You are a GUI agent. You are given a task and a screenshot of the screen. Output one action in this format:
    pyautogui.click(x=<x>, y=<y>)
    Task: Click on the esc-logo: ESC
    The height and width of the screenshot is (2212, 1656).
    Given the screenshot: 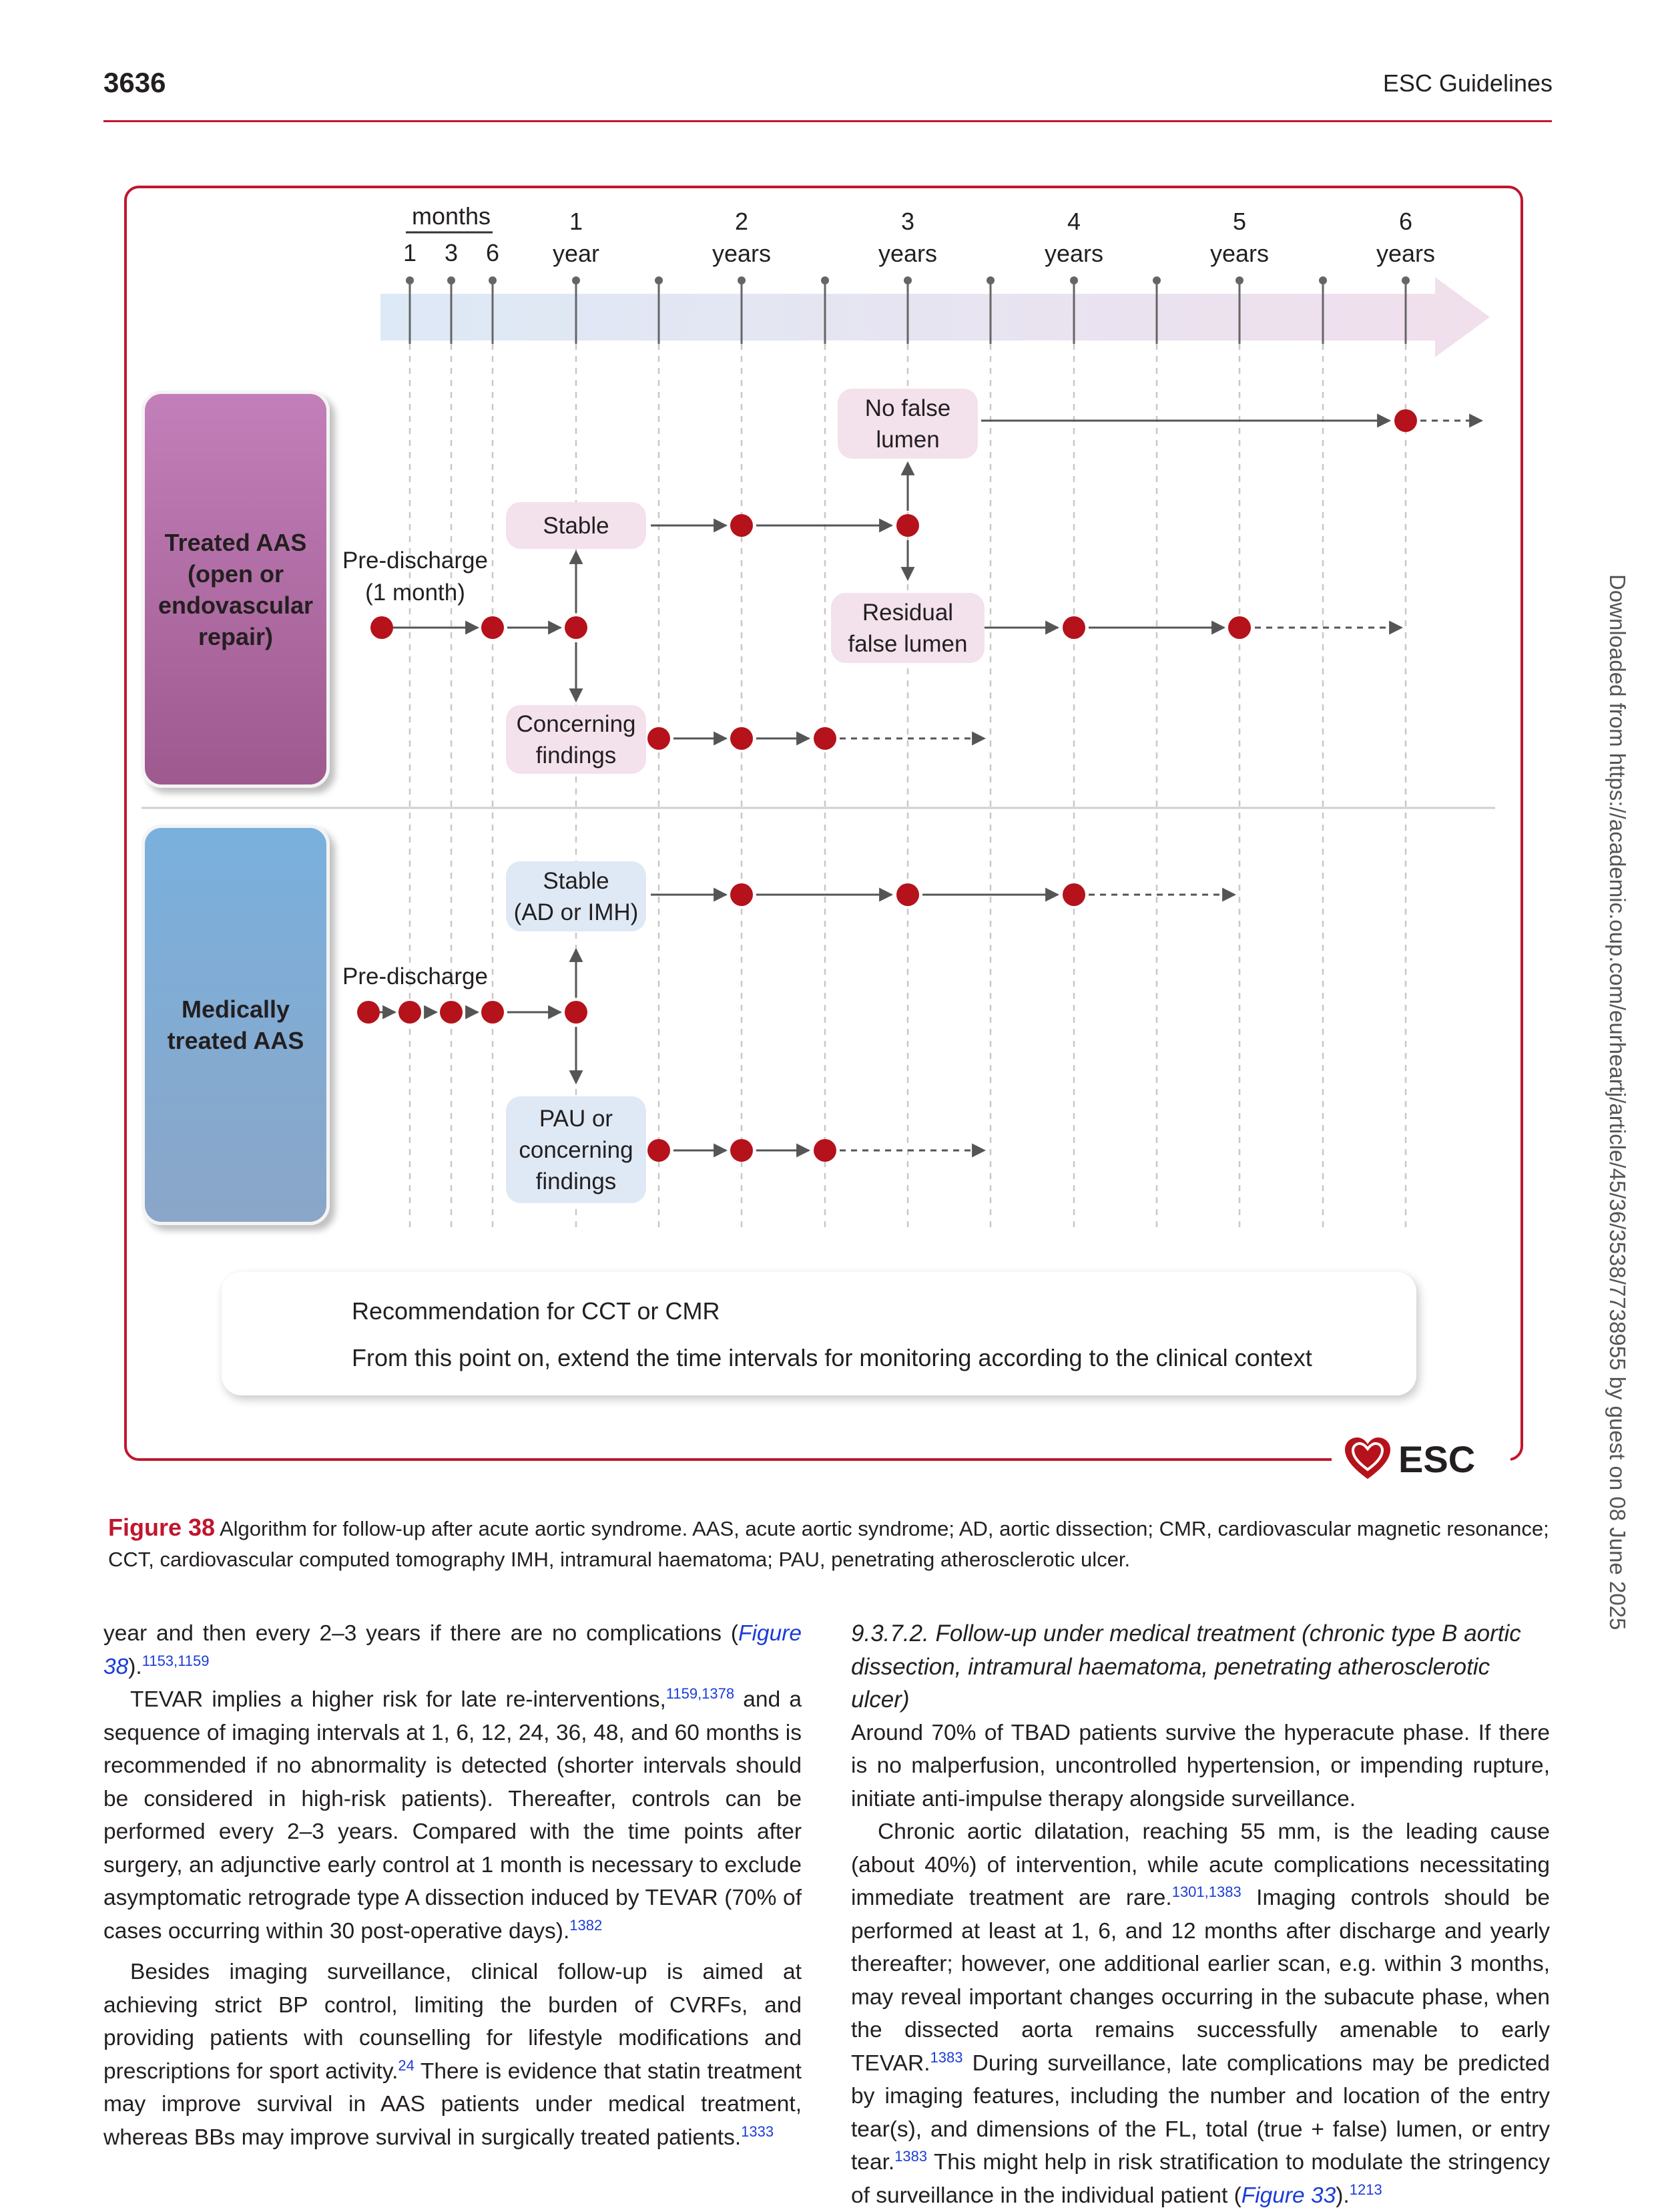 What is the action you would take?
    pyautogui.click(x=1421, y=1459)
    